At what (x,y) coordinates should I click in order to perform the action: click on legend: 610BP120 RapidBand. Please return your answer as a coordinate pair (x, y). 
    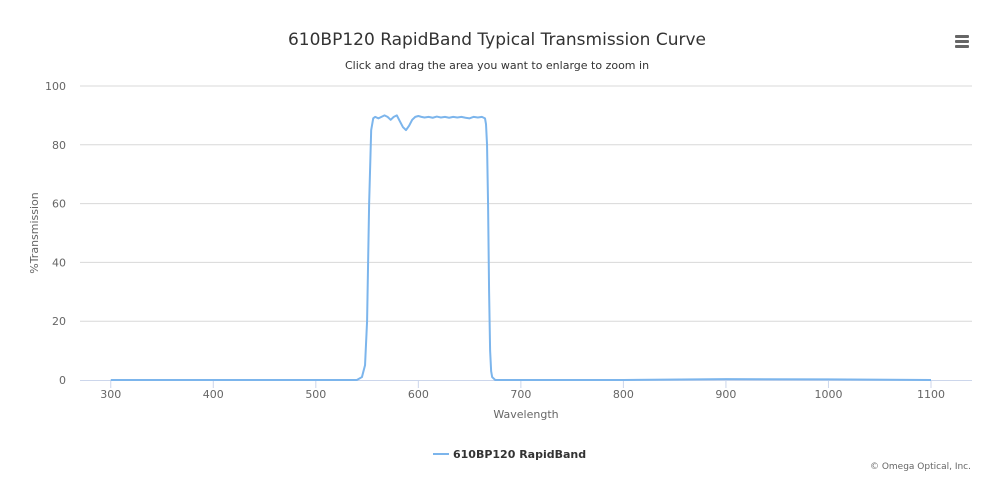
    Looking at the image, I should click on (509, 454).